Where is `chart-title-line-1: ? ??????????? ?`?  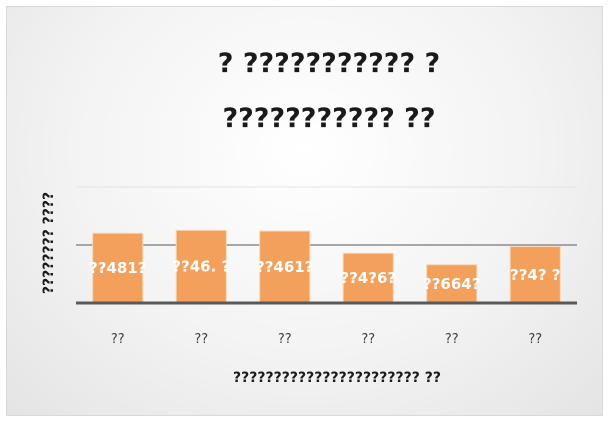
chart-title-line-1: ? ??????????? ? is located at coordinates (329, 63).